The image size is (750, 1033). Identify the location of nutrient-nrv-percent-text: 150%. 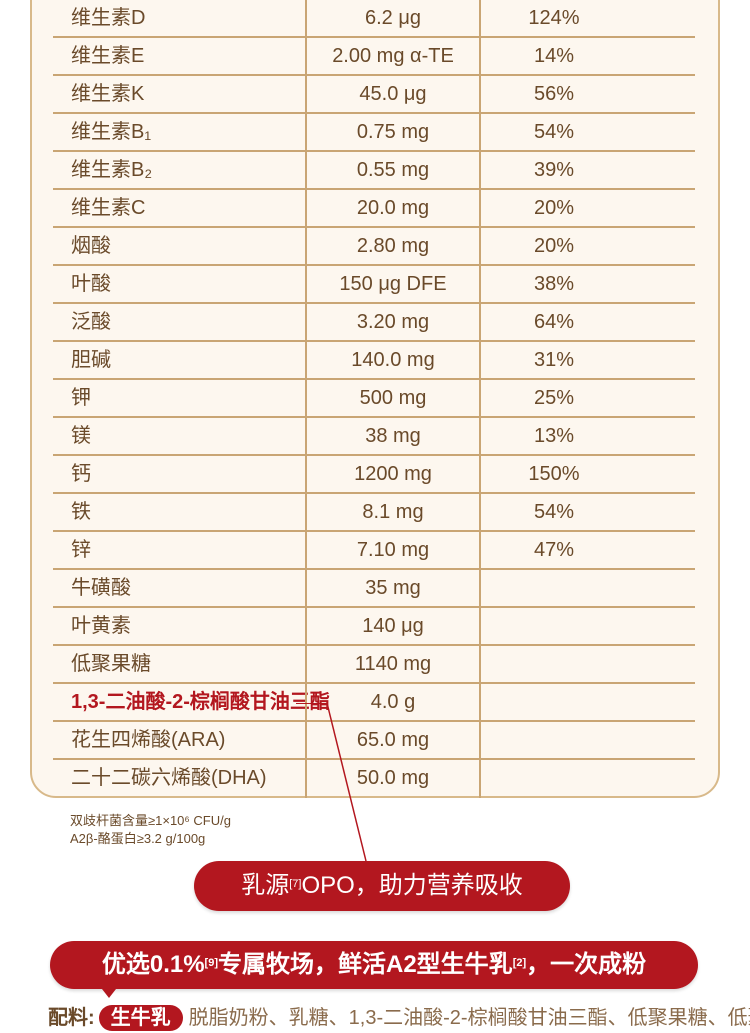
(554, 474).